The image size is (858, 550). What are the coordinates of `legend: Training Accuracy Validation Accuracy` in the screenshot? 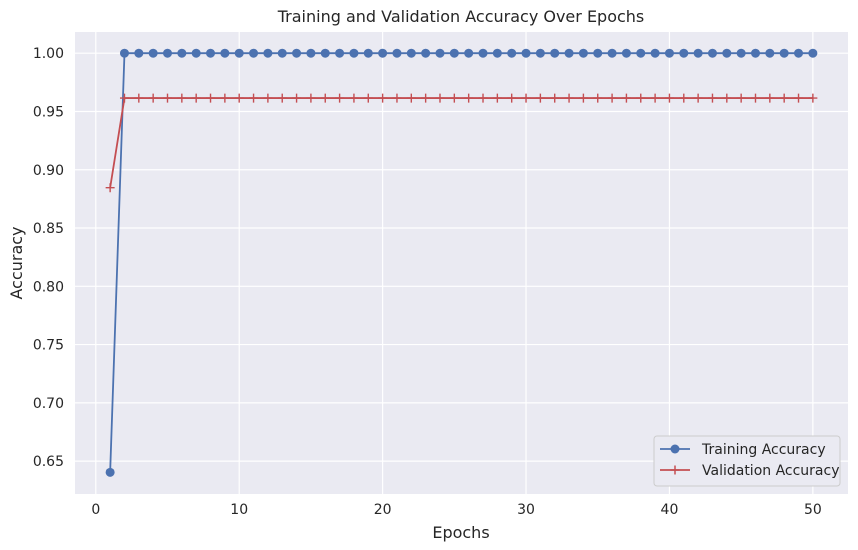 It's located at (747, 461).